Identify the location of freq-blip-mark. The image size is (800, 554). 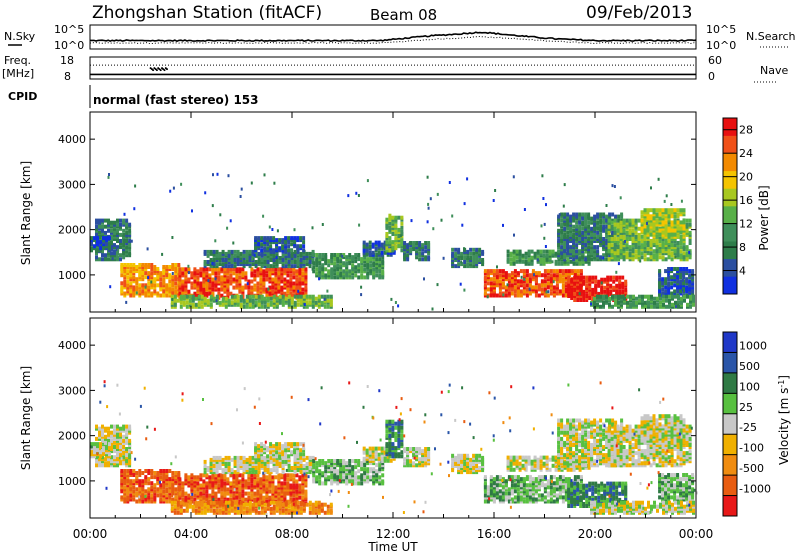
(156, 70).